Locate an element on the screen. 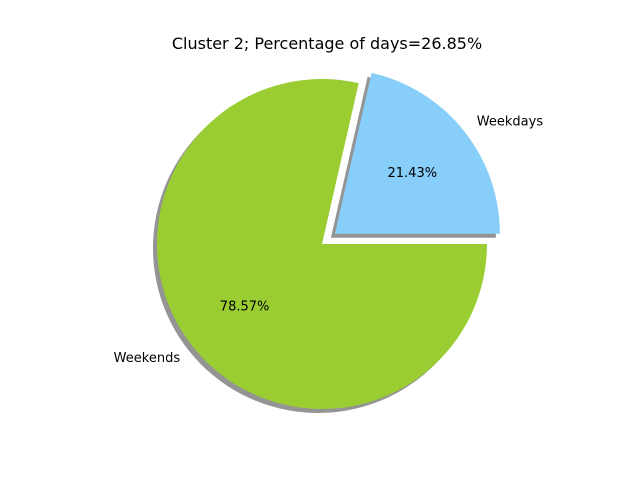 Image resolution: width=640 pixels, height=480 pixels. slice-percent-weekdays: 21.43% is located at coordinates (413, 173).